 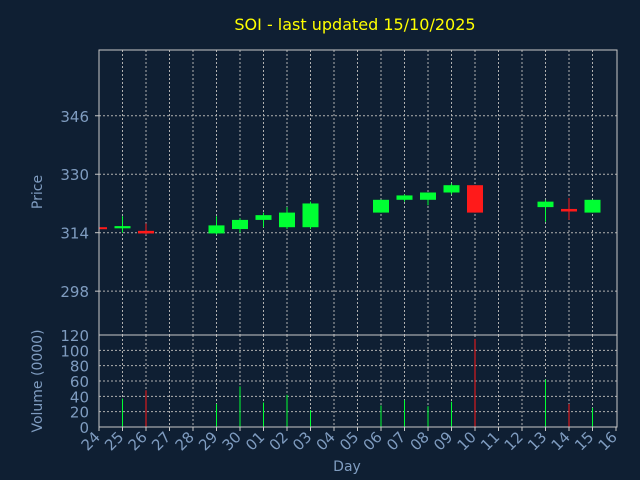 I want to click on x-tick-label: 04, so click(x=326, y=441).